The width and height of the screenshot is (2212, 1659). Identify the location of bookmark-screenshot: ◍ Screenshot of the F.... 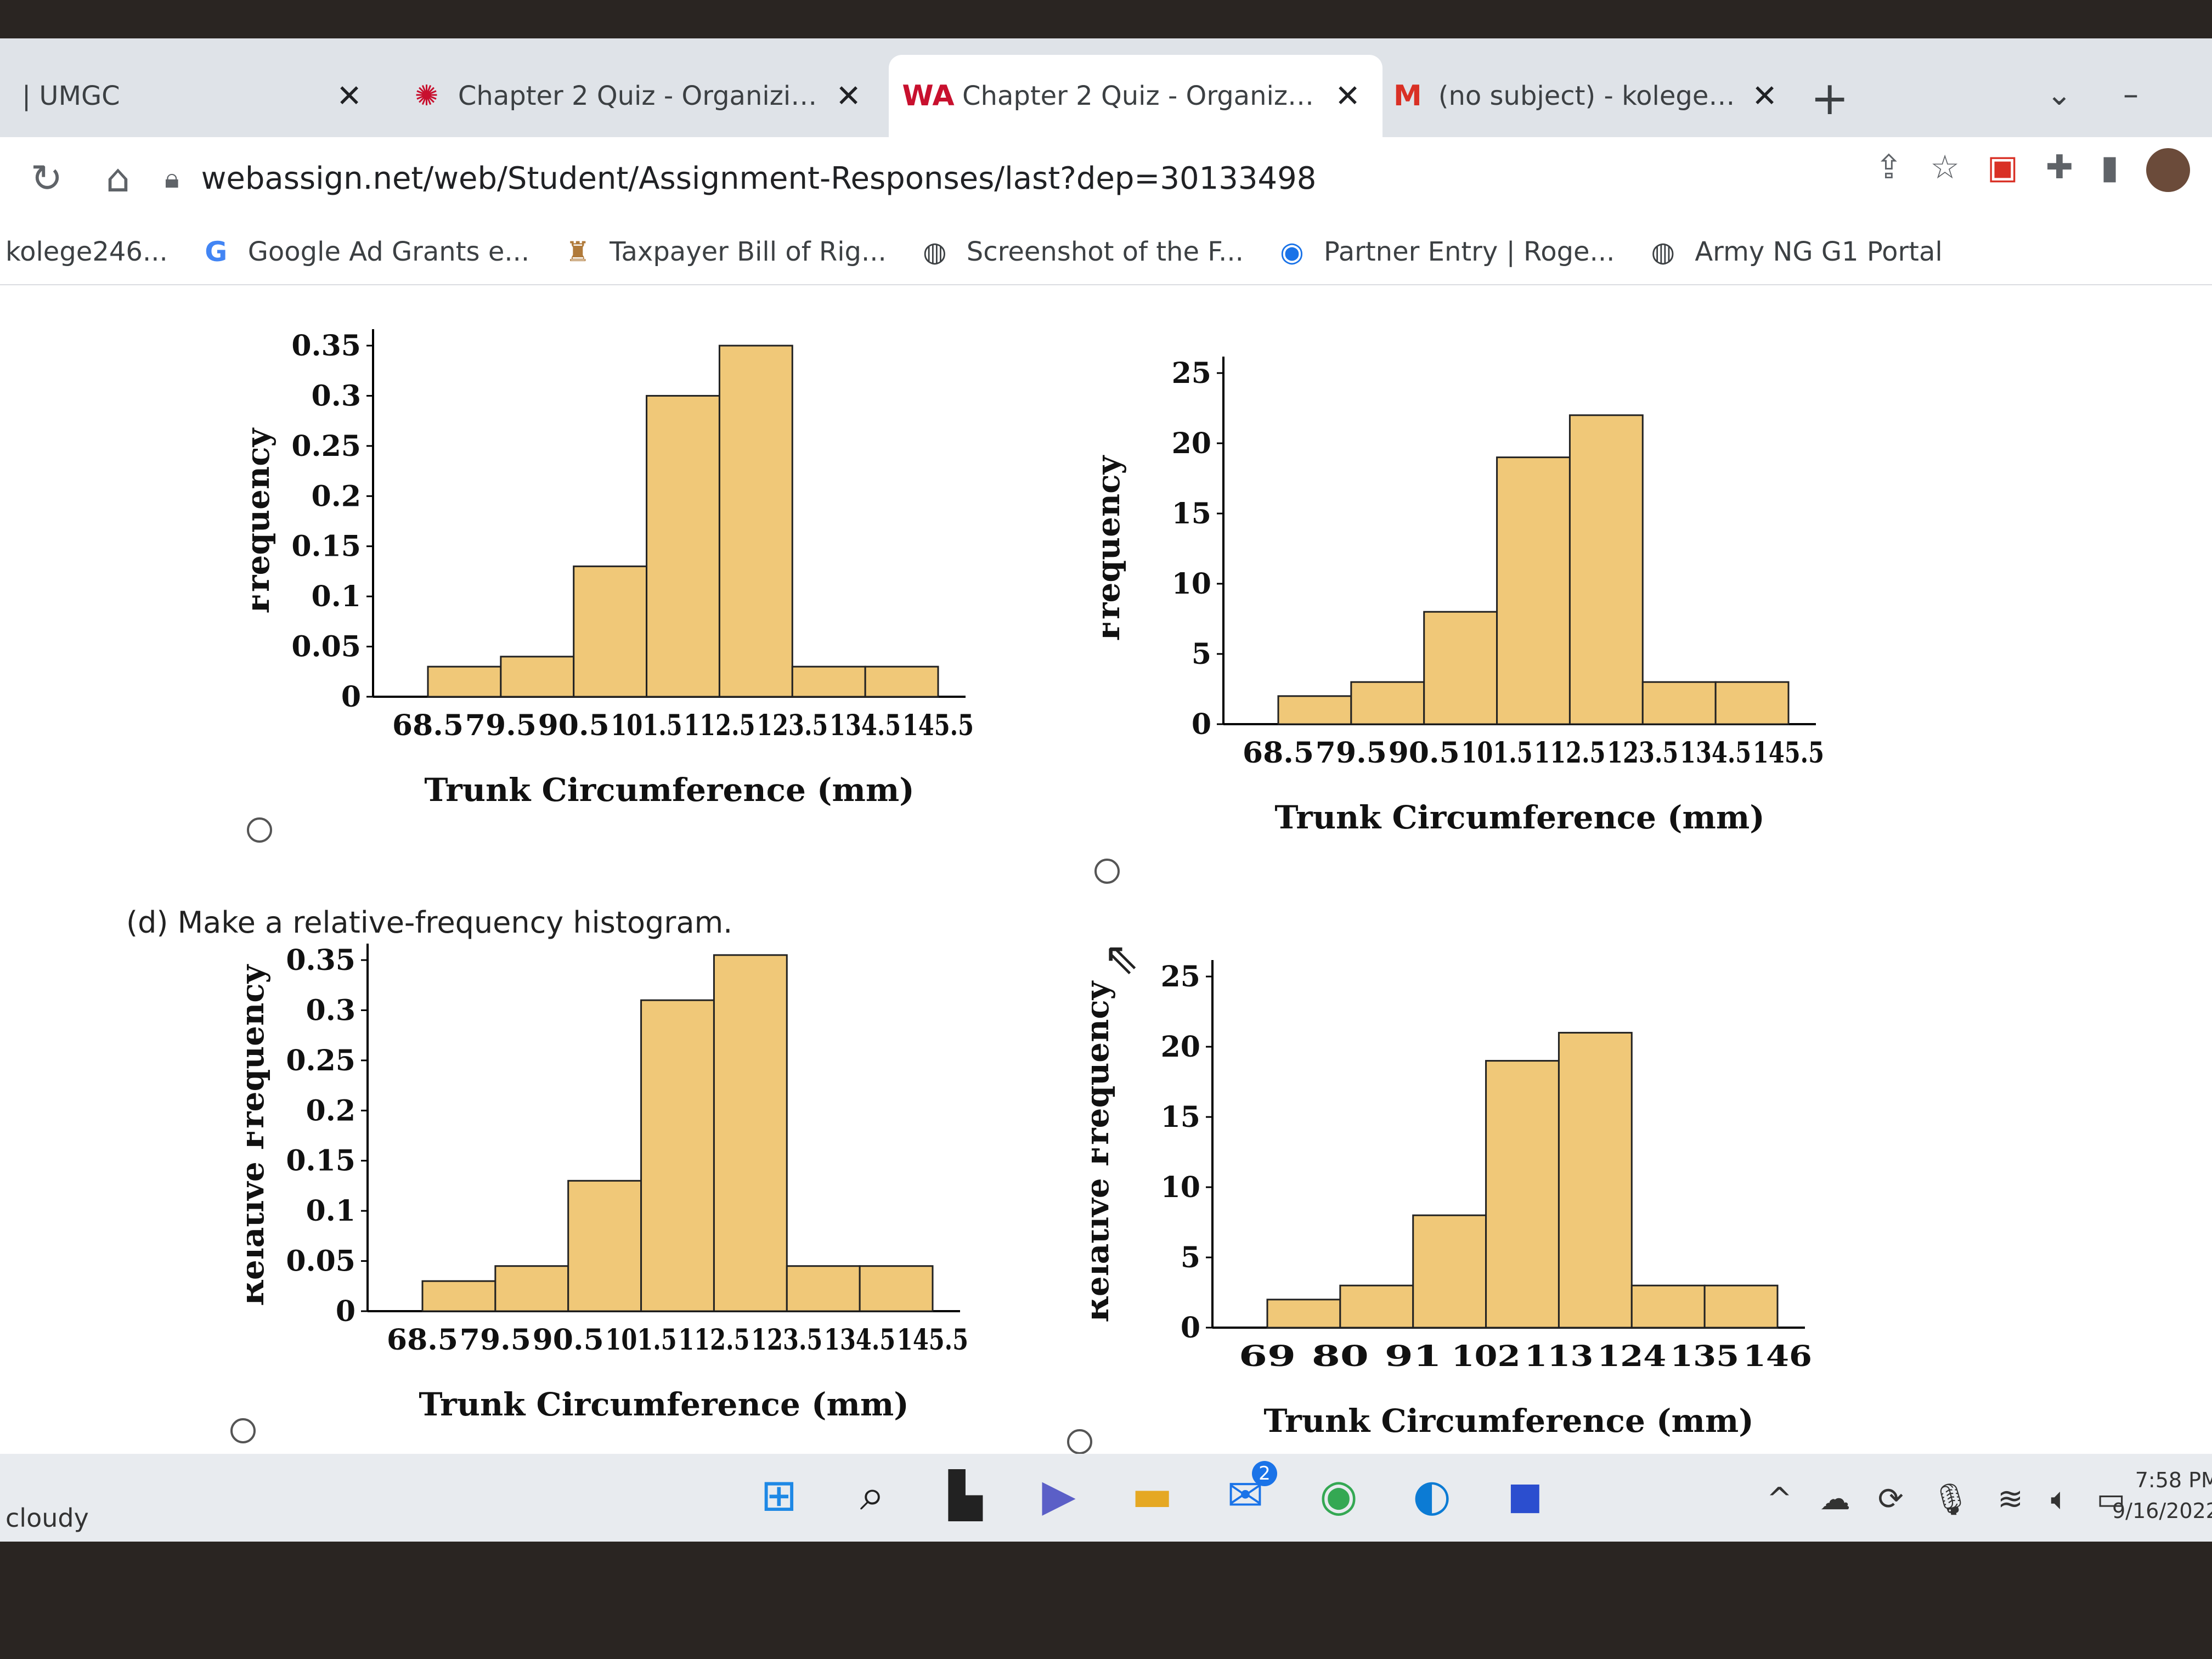
(1081, 252).